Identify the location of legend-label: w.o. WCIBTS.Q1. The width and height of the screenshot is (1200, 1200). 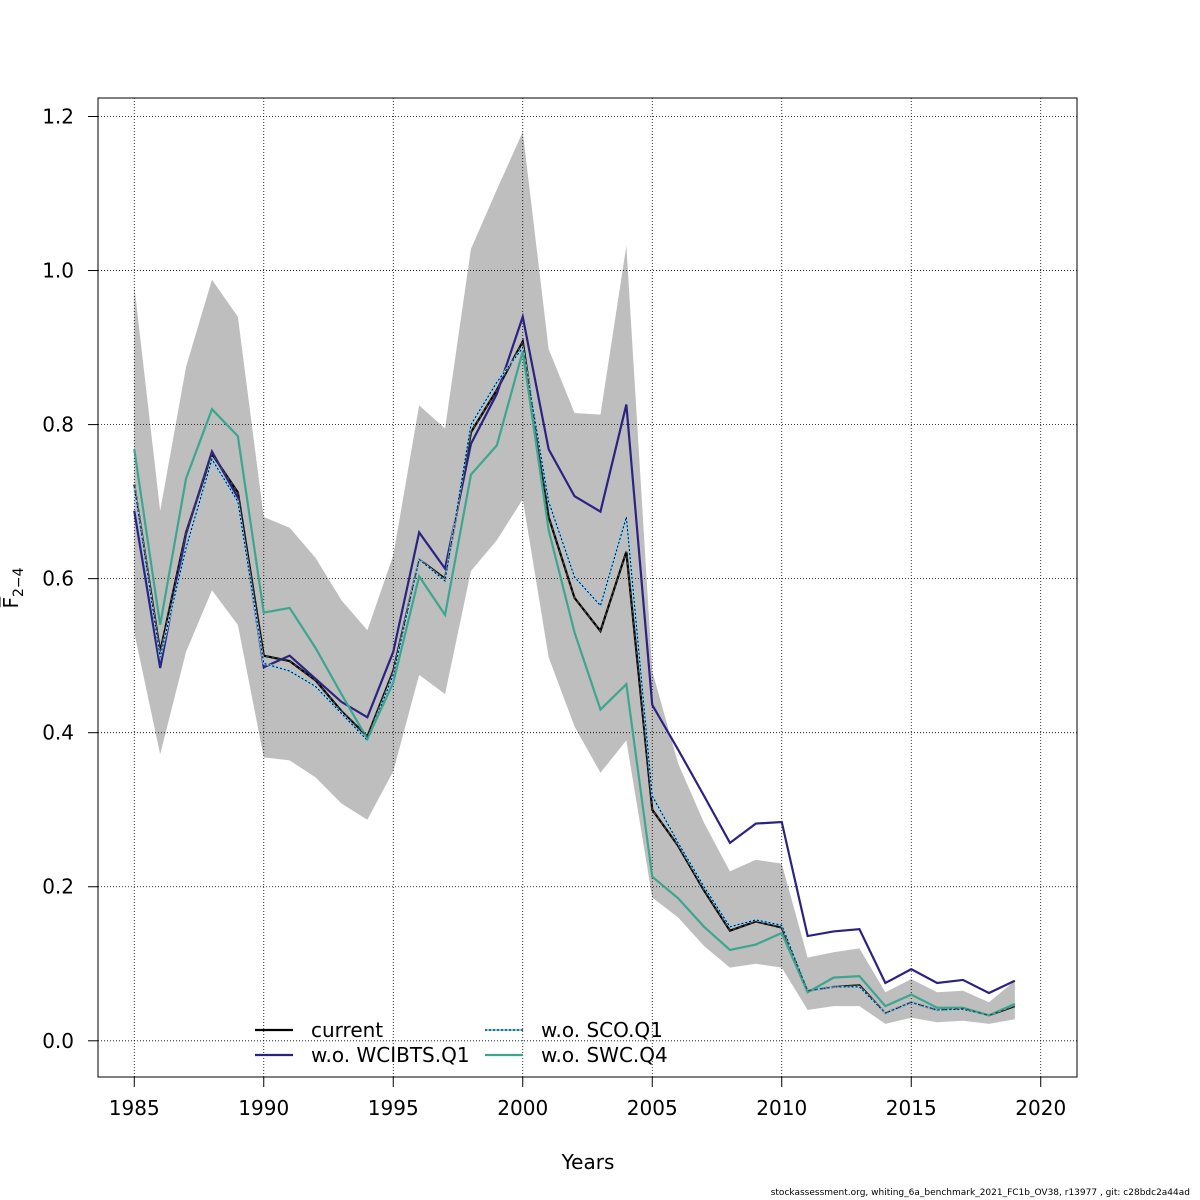
(390, 1055).